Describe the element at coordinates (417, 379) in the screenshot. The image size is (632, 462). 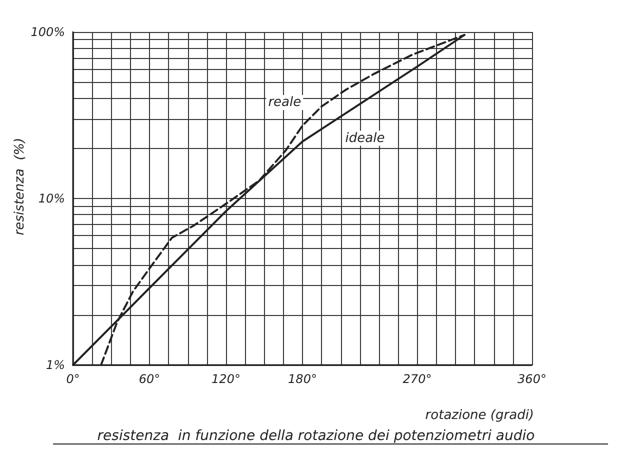
I see `x-tick-label: 270°` at that location.